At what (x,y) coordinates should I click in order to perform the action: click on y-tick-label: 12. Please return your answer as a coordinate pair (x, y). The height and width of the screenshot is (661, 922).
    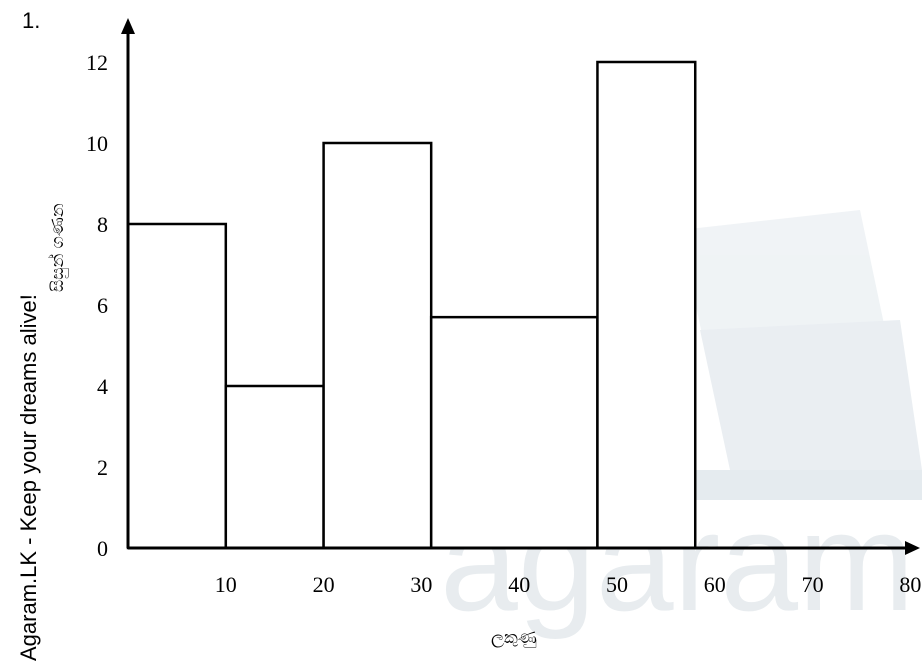
    Looking at the image, I should click on (97, 62).